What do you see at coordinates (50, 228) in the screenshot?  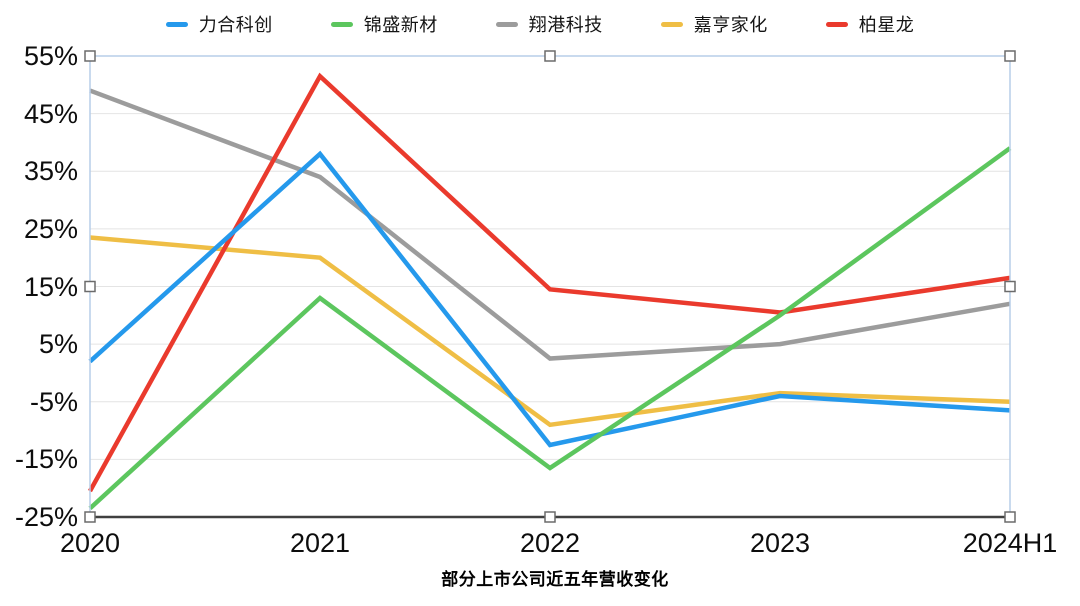 I see `y-axis-label: 25%` at bounding box center [50, 228].